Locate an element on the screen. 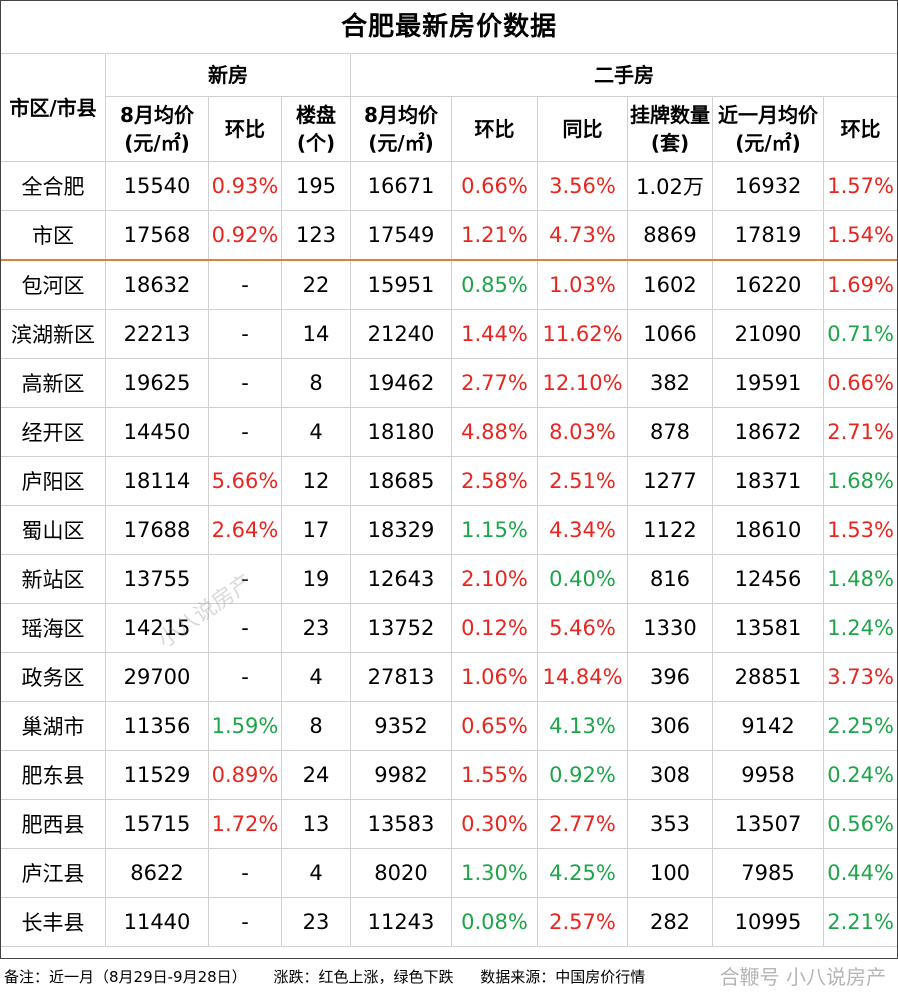 This screenshot has height=1000, width=898. sh-yoy-cell: 4.34% is located at coordinates (582, 530).